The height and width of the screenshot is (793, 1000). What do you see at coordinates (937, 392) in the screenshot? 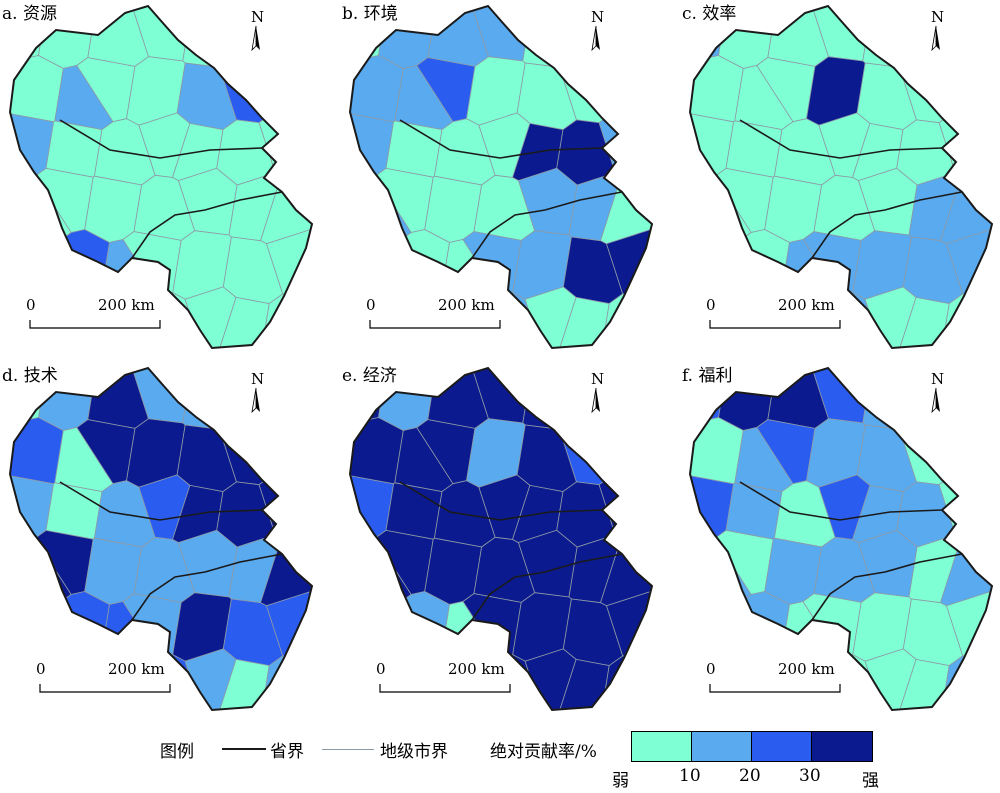
I see `north-arrow-f: N` at bounding box center [937, 392].